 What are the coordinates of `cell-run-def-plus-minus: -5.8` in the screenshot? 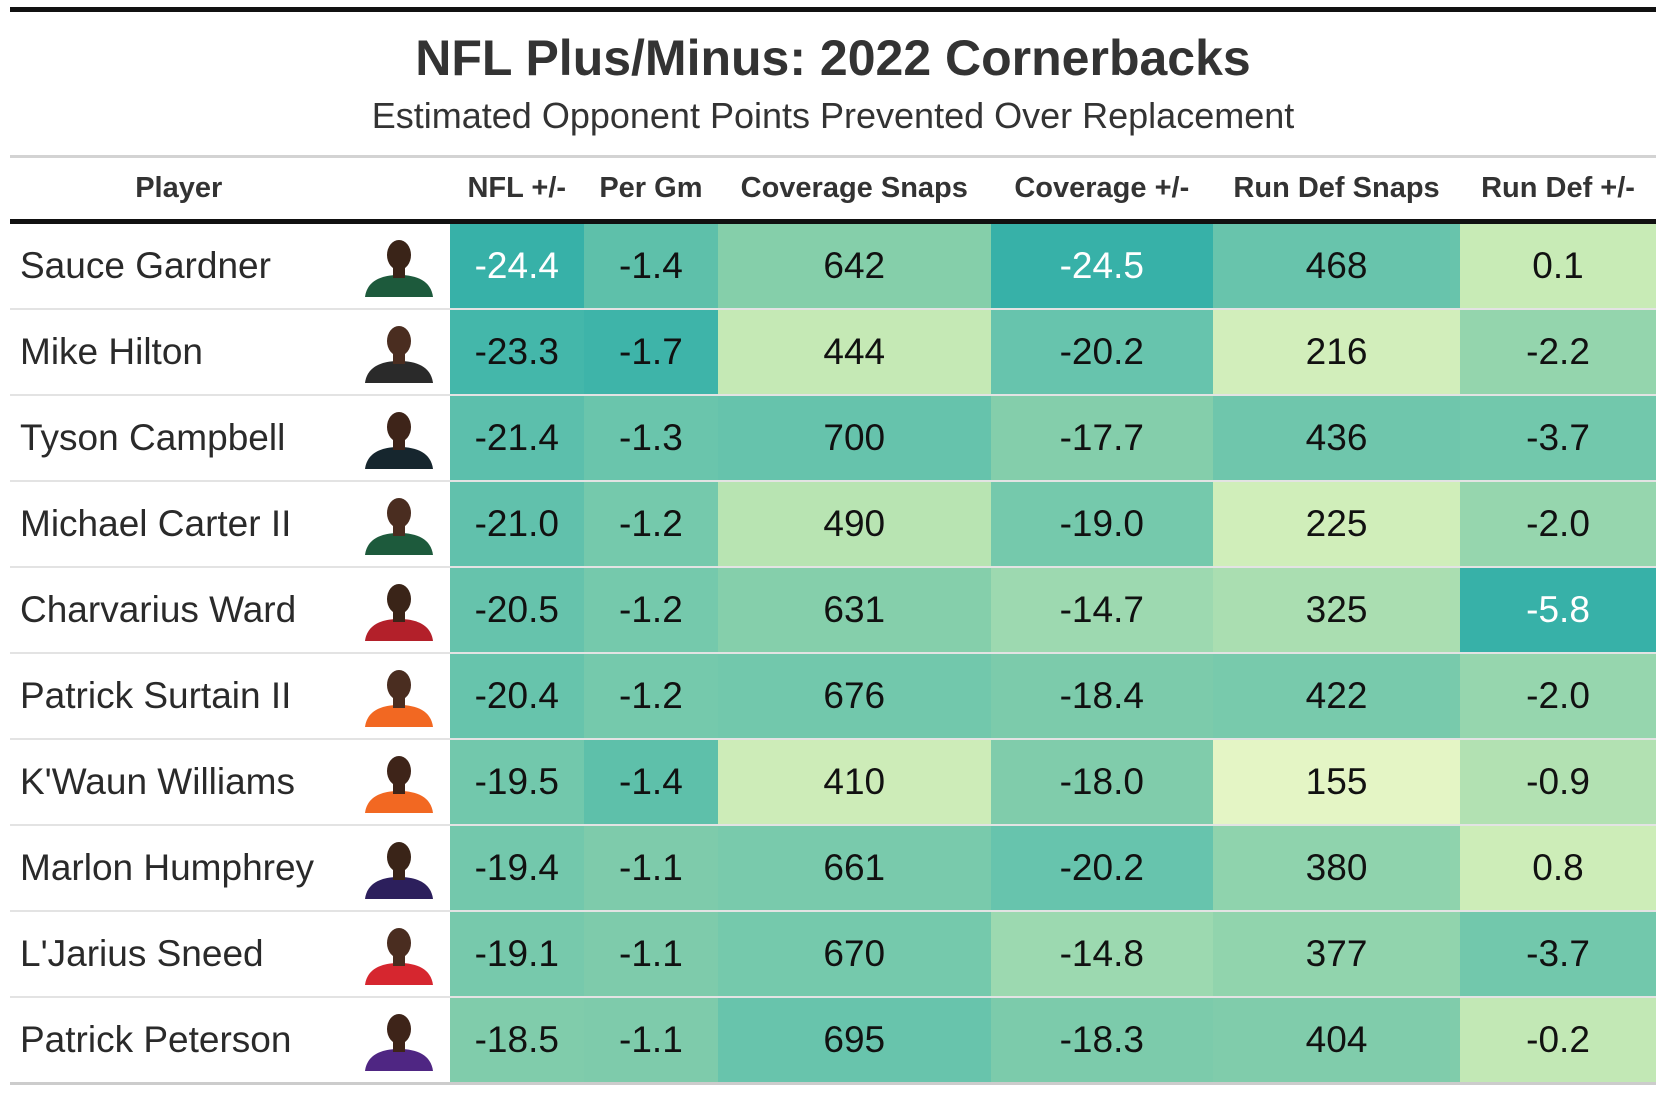 It's located at (1558, 610).